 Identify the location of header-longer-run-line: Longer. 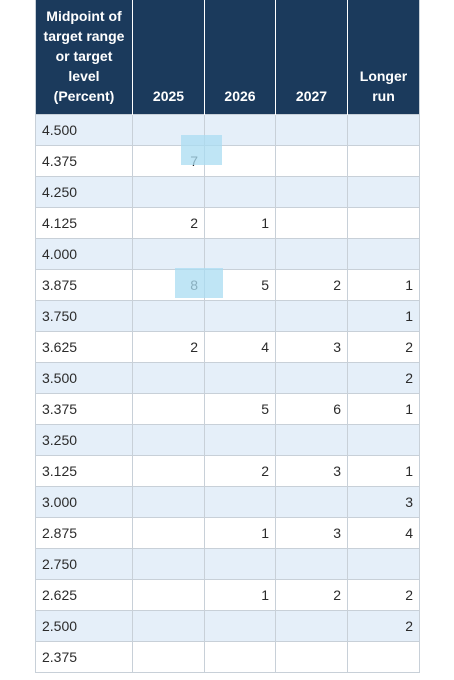
(383, 75).